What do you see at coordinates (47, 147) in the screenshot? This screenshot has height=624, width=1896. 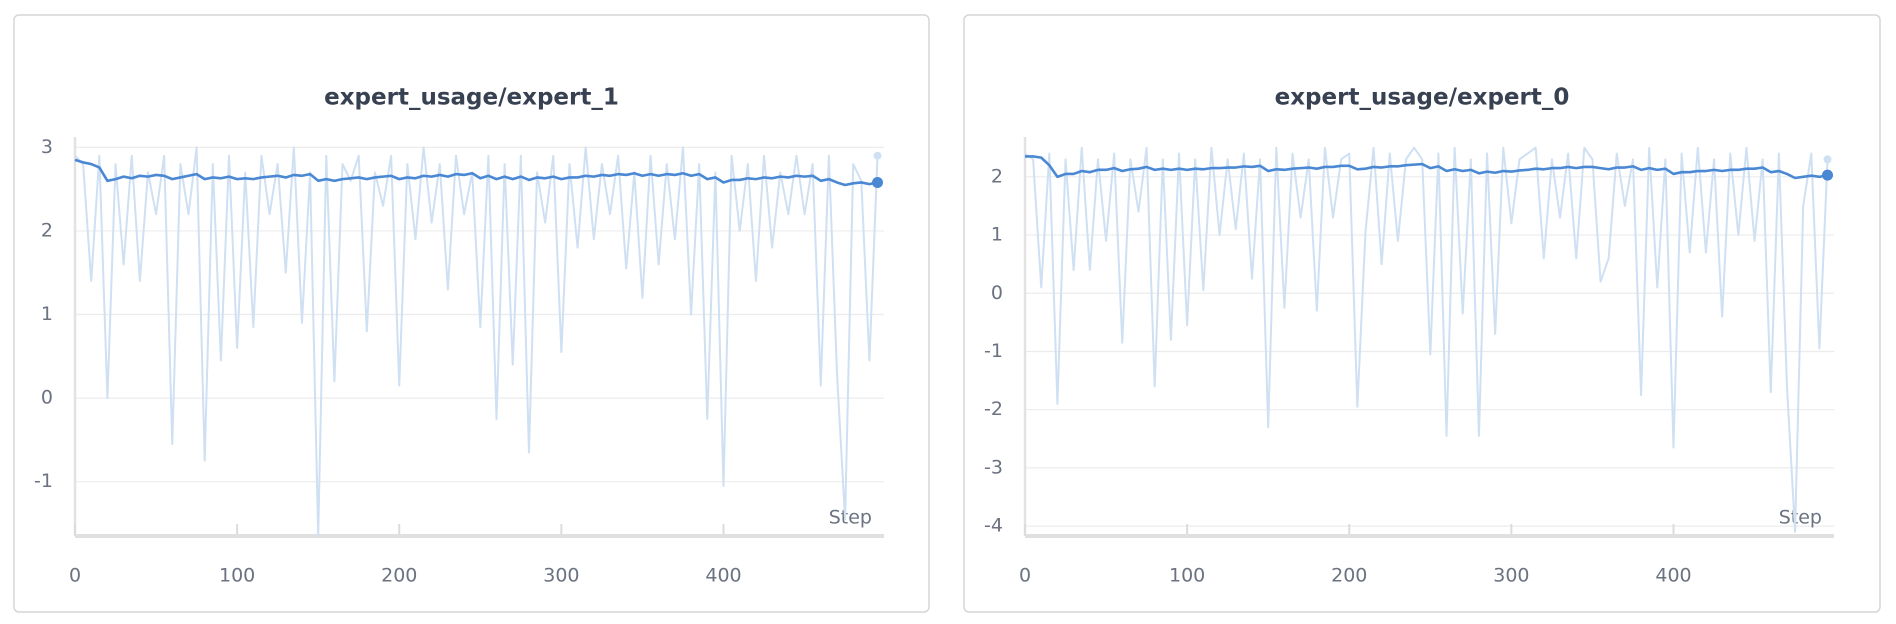 I see `y-tick-label: 3` at bounding box center [47, 147].